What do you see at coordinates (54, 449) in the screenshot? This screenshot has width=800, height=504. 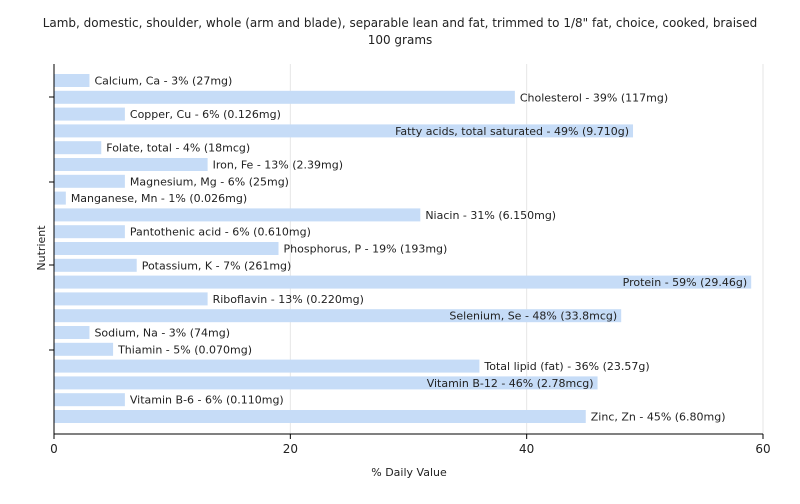 I see `x-tick-label-0: 0` at bounding box center [54, 449].